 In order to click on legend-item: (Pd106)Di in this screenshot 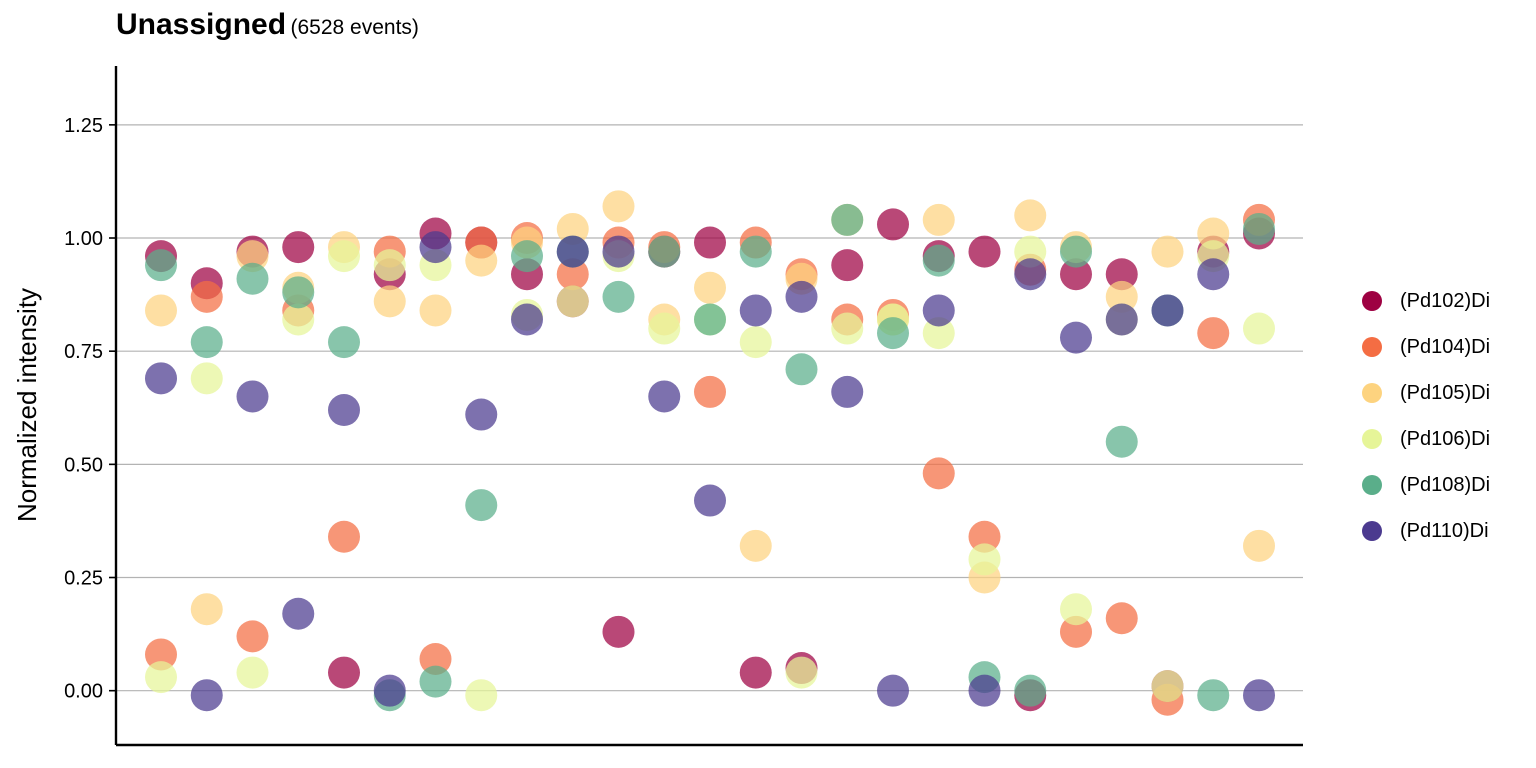, I will do `click(1426, 439)`.